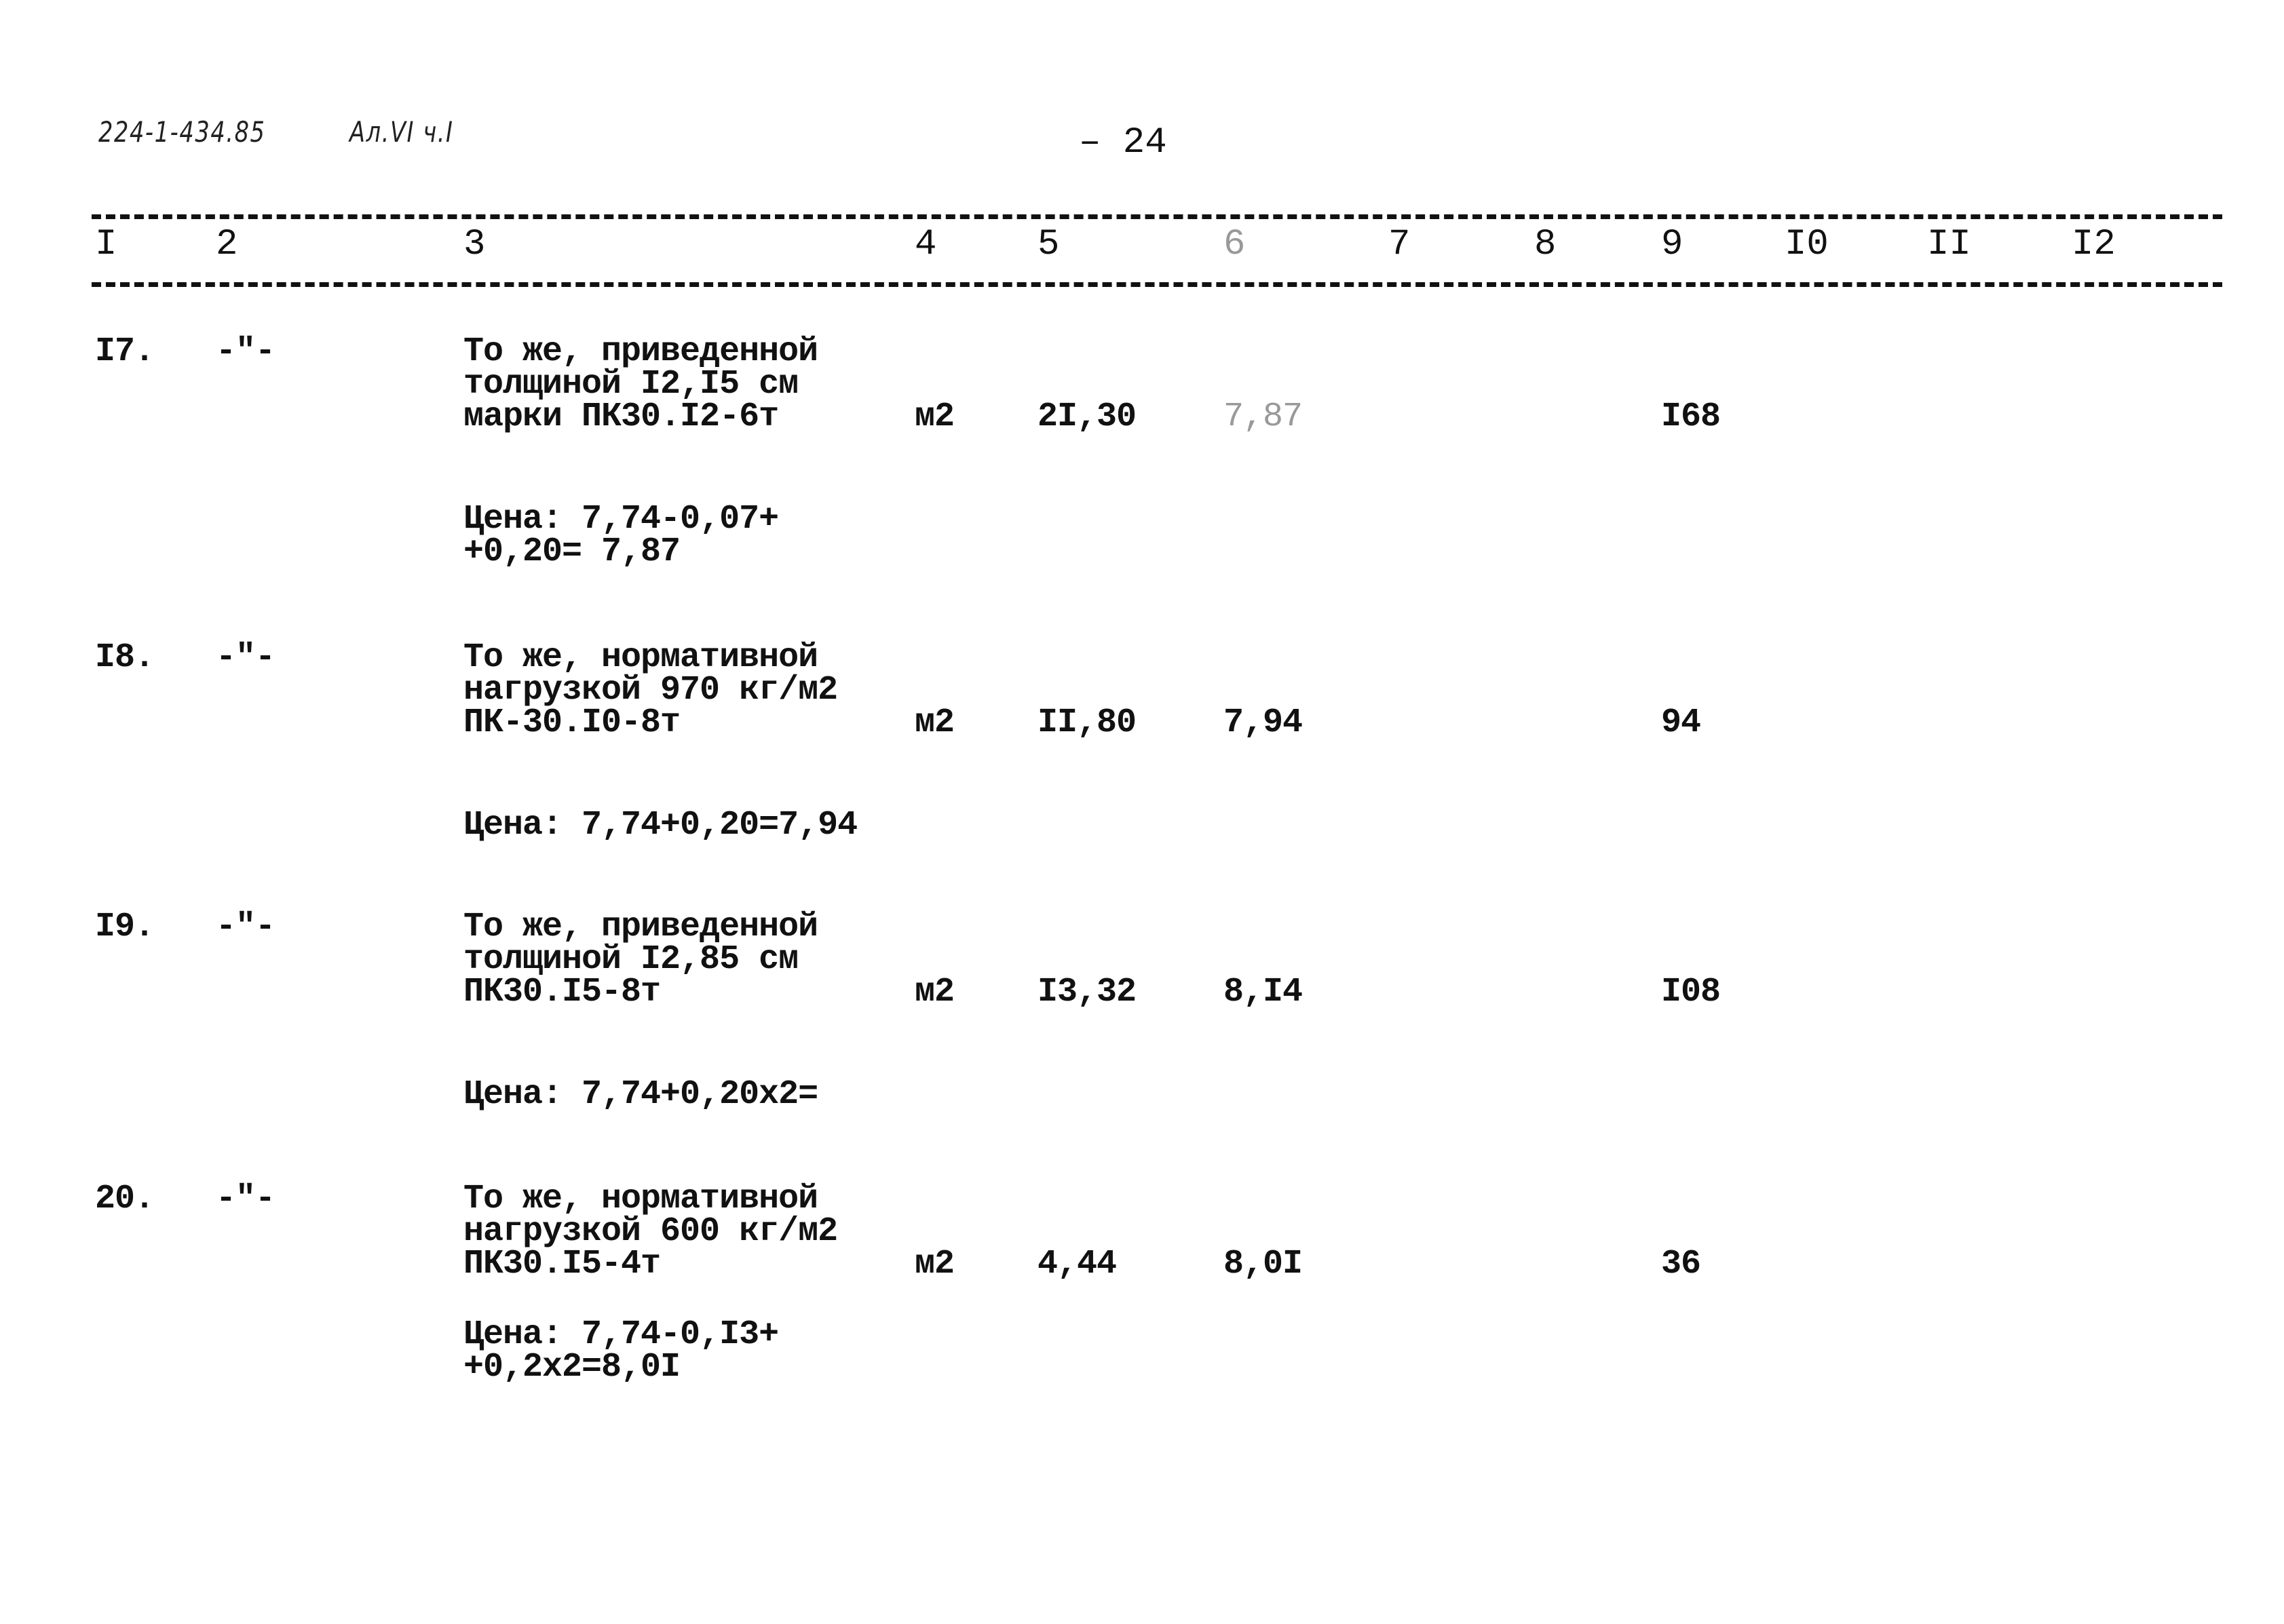  What do you see at coordinates (621, 1334) in the screenshot?
I see `price-note-line: Цена: 7,74-0,I3+` at bounding box center [621, 1334].